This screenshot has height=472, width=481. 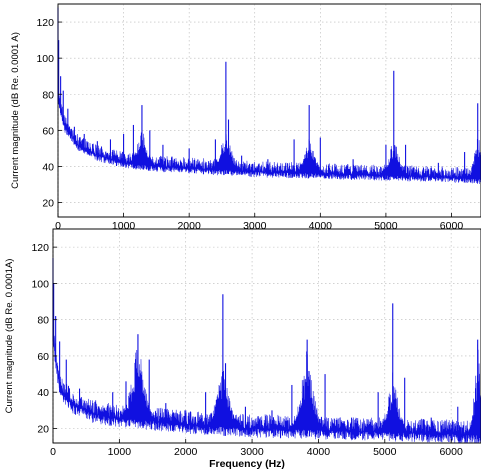 What do you see at coordinates (120, 452) in the screenshot?
I see `x-tick-label: 1000` at bounding box center [120, 452].